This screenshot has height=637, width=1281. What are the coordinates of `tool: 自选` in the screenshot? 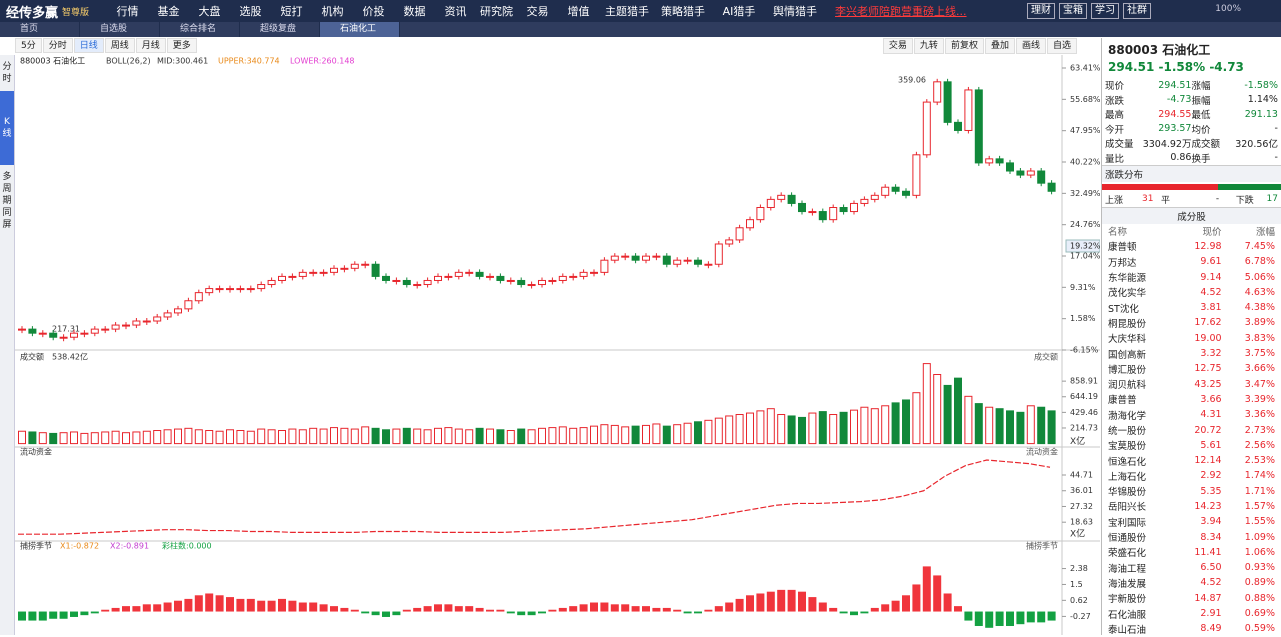 It's located at (1061, 46).